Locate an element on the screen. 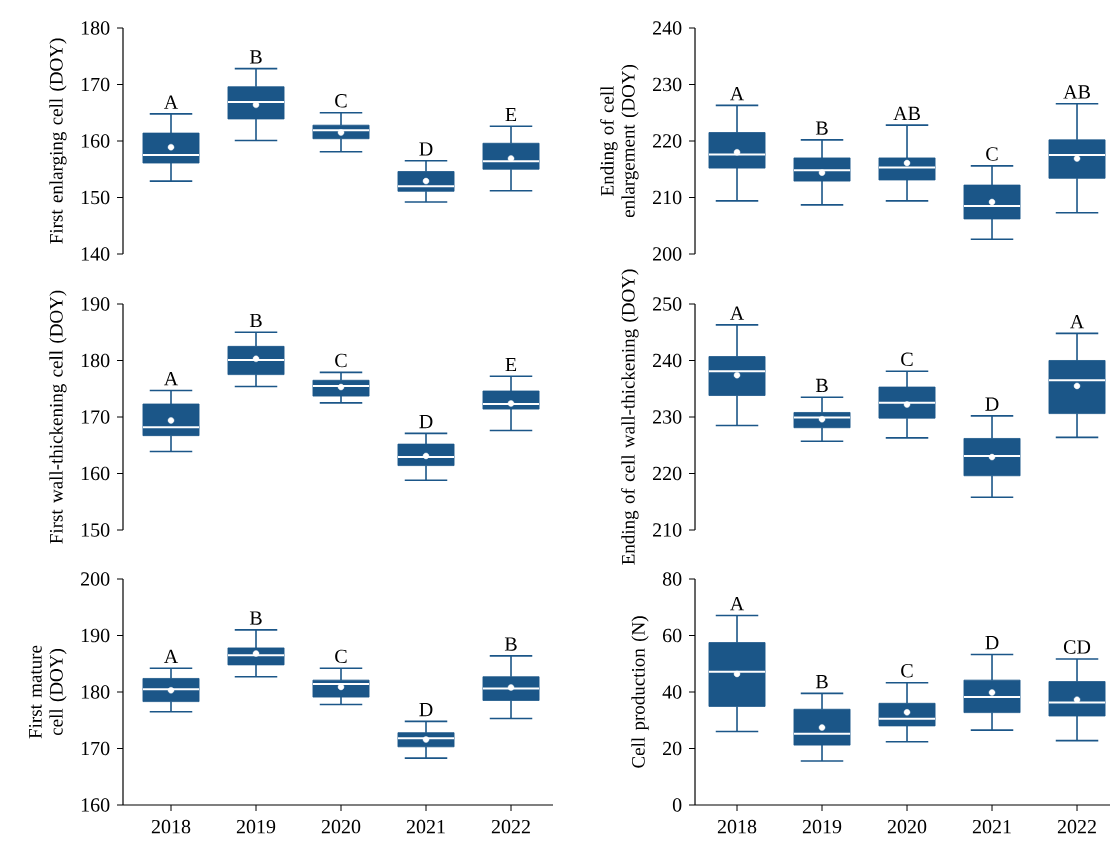 This screenshot has height=843, width=1115. y-tick-label: 80 is located at coordinates (672, 579).